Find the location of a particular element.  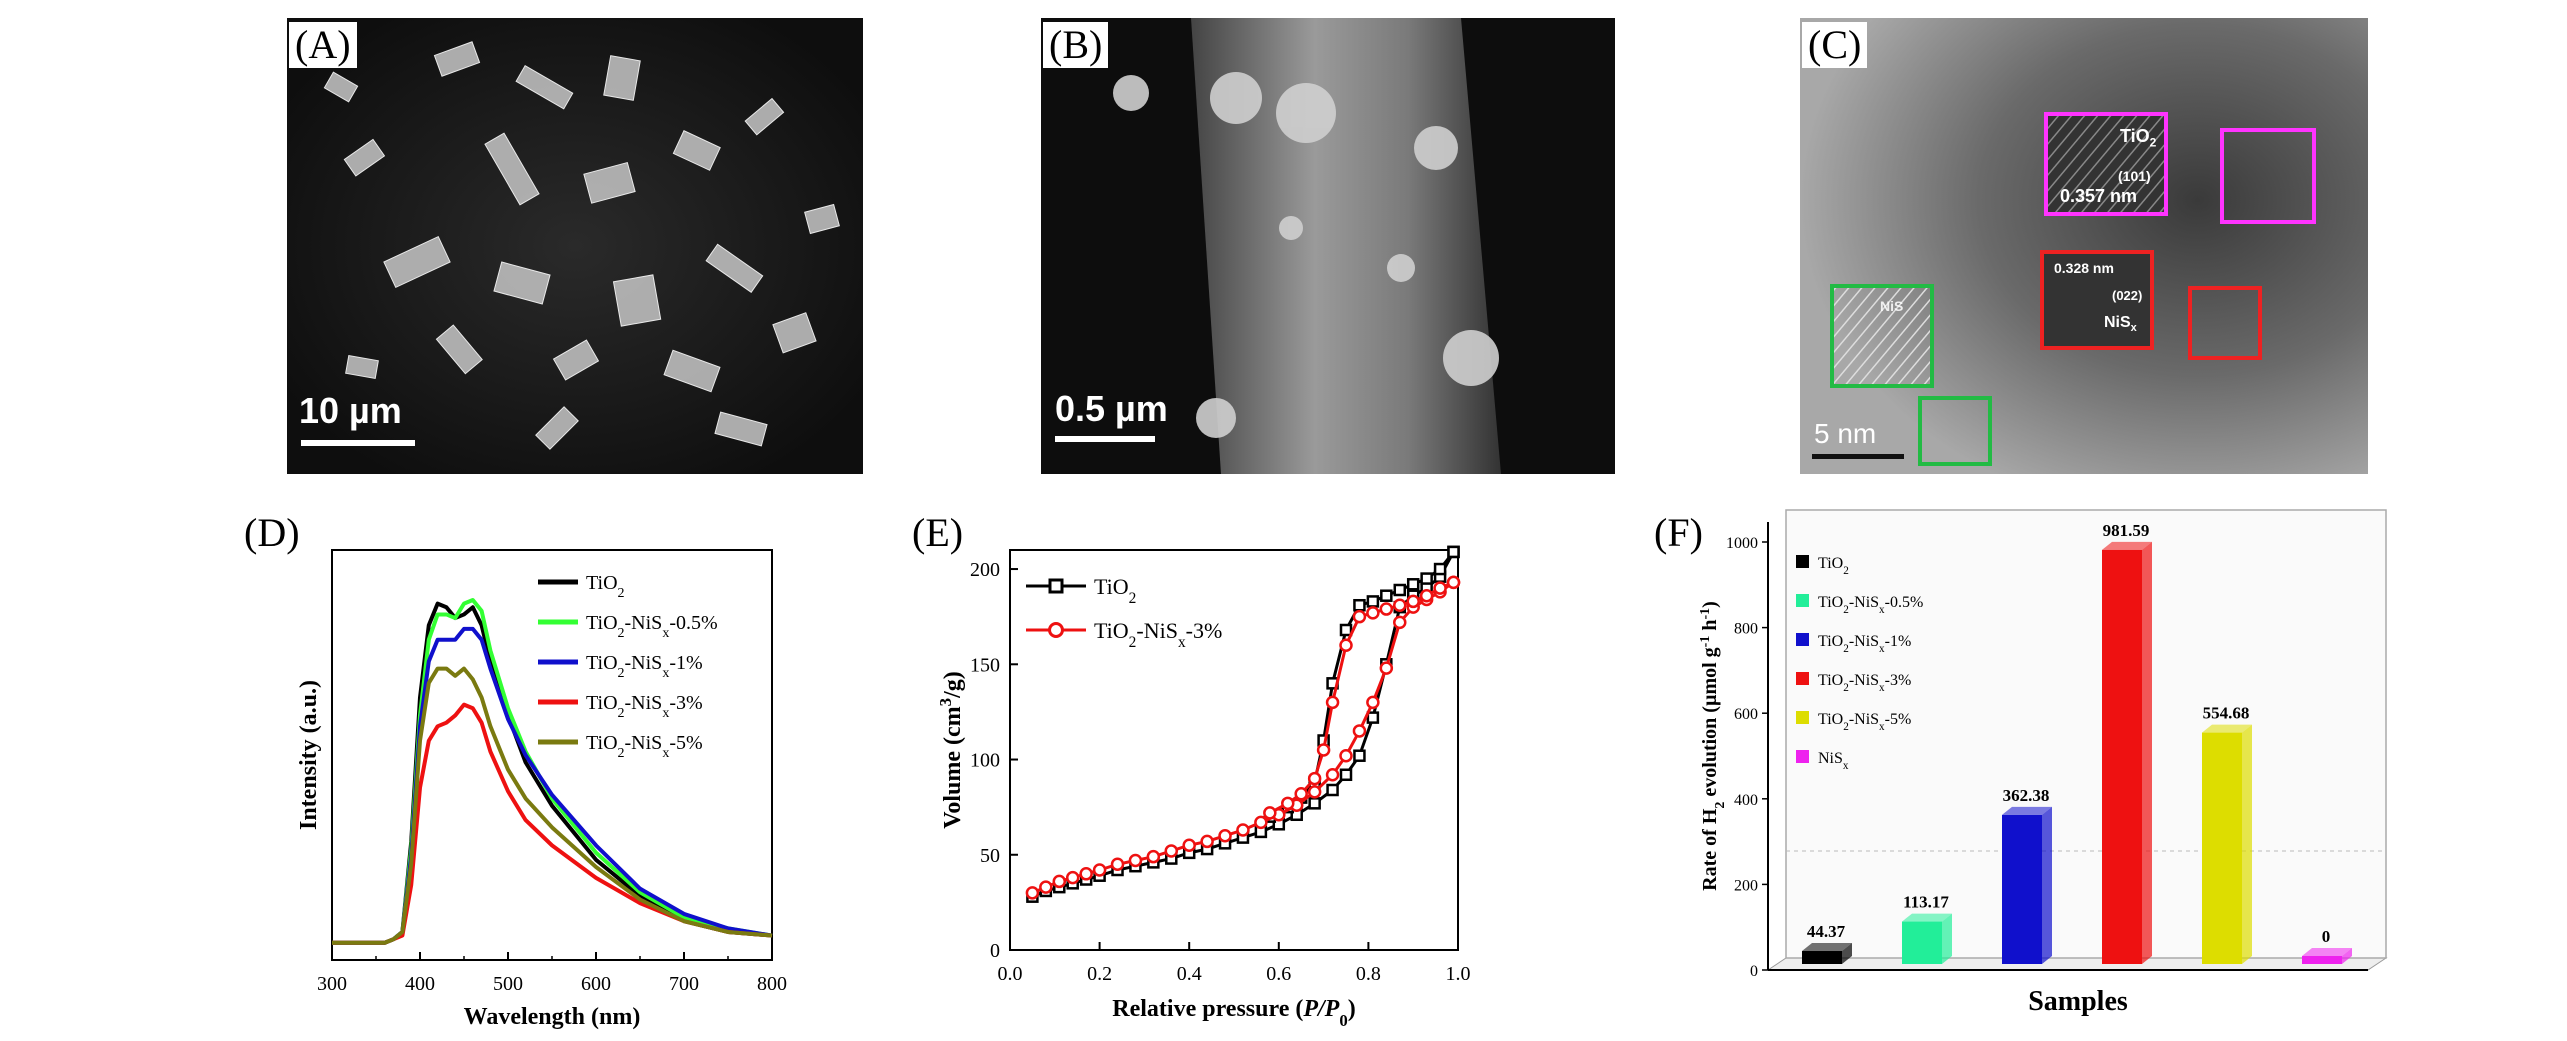

panel-label-b: (B) is located at coordinates (1076, 45).